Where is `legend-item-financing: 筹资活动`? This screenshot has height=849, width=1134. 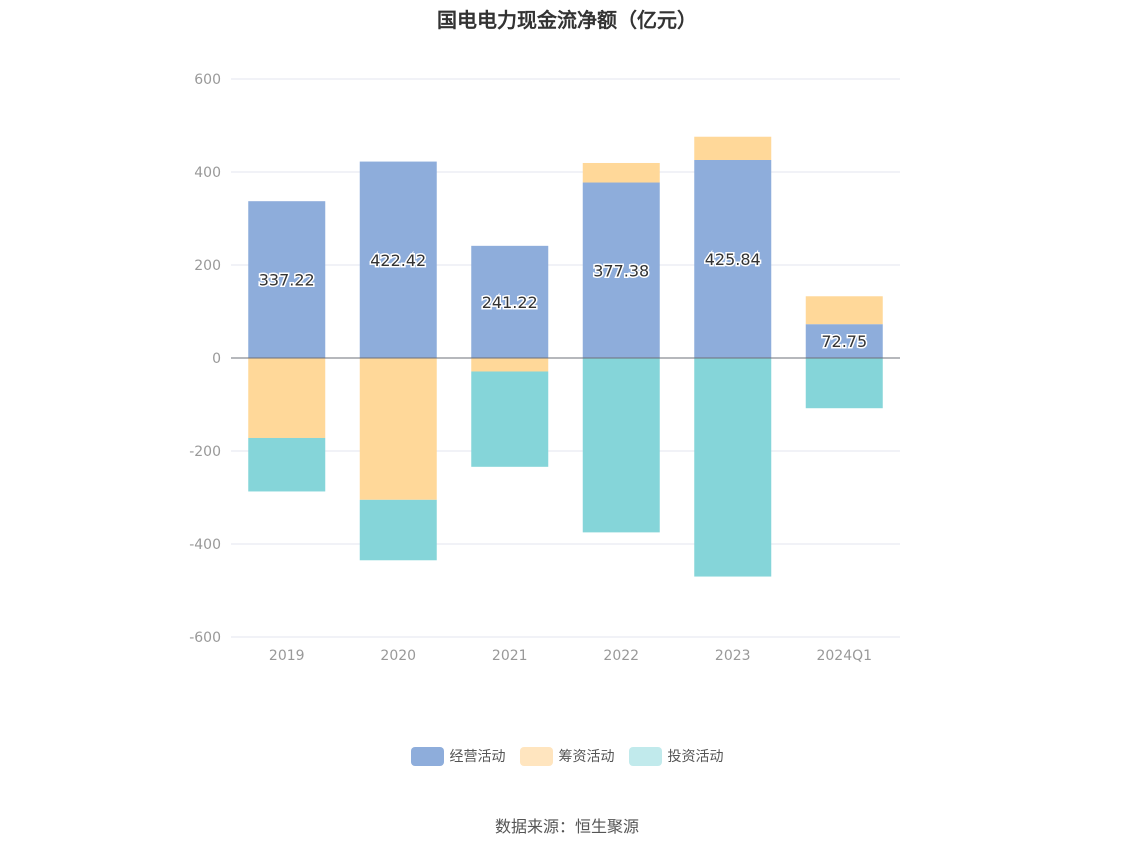 legend-item-financing: 筹资活动 is located at coordinates (567, 756).